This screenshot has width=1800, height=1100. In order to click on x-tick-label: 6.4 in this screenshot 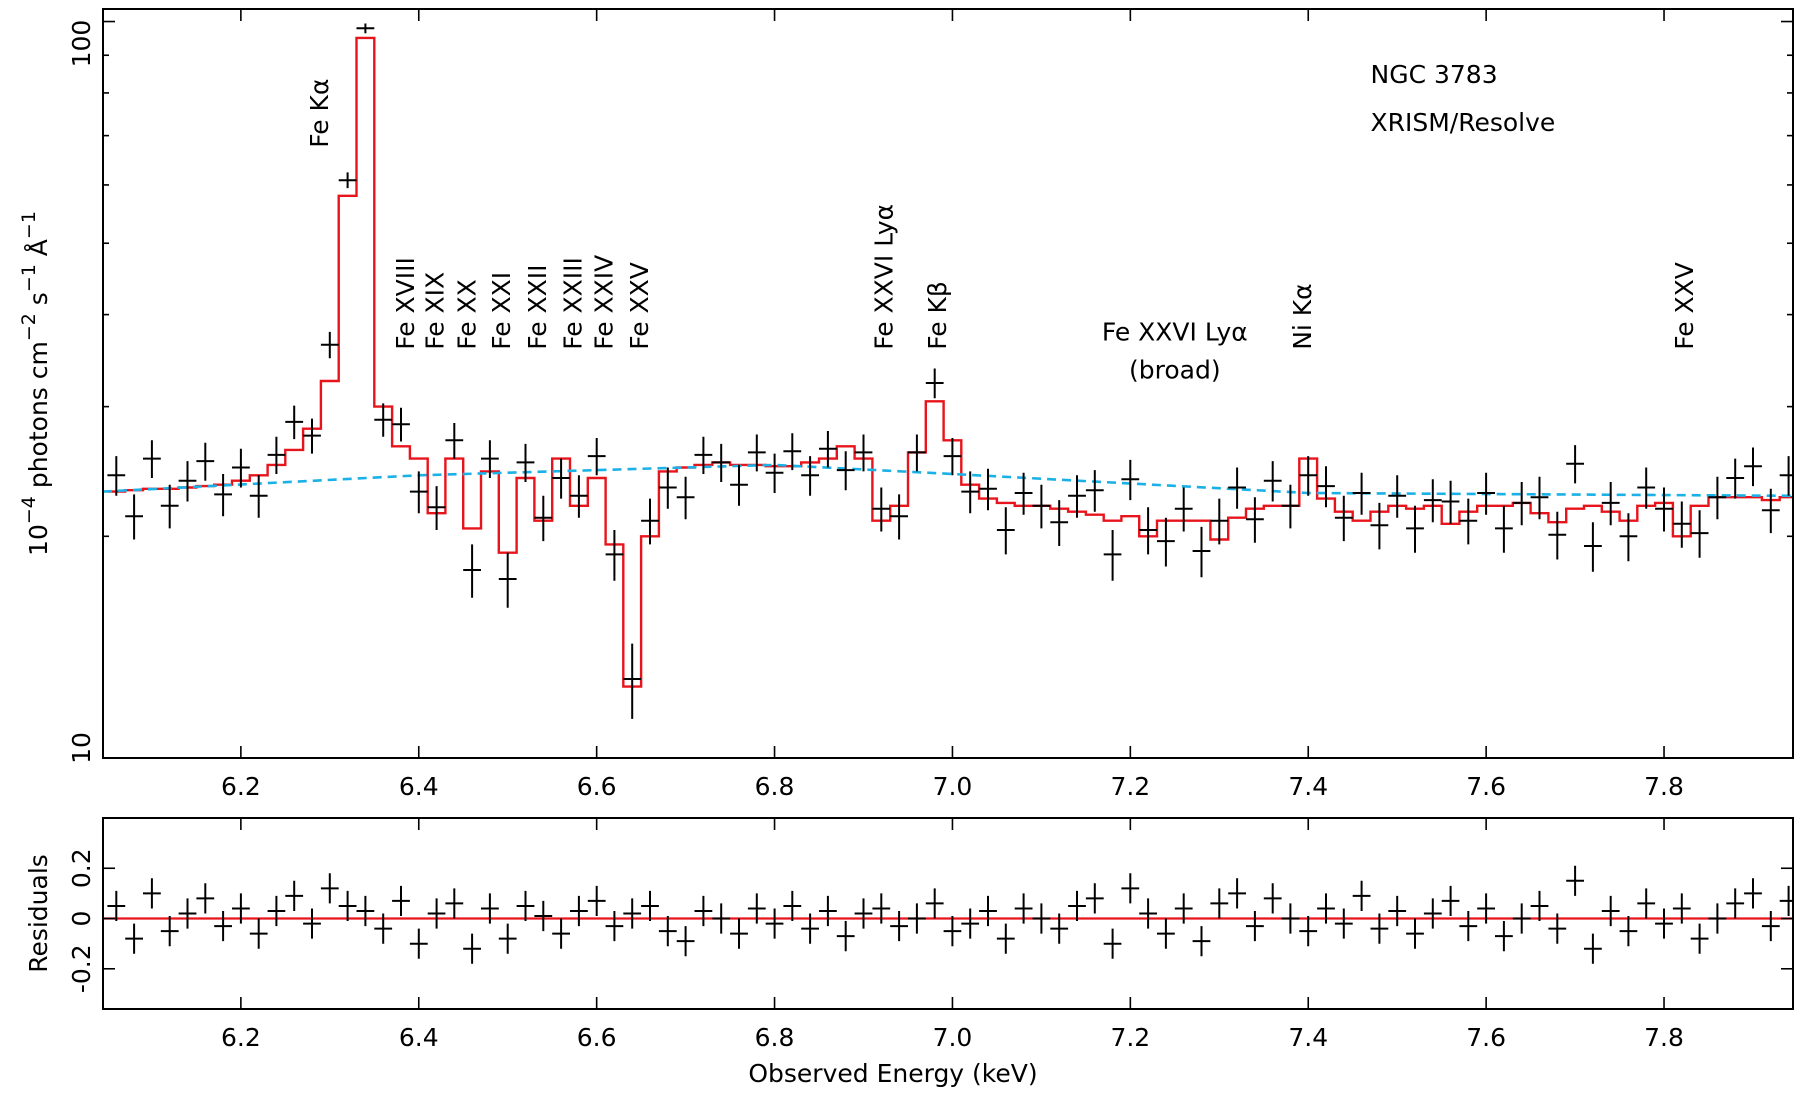, I will do `click(419, 786)`.